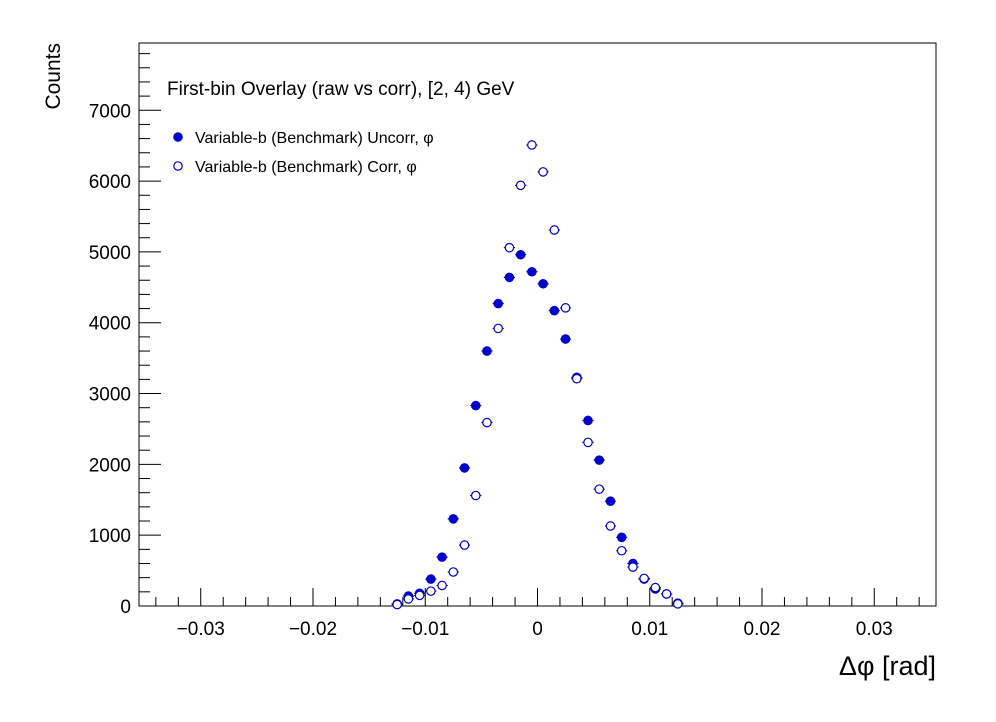 Image resolution: width=996 pixels, height=722 pixels. Describe the element at coordinates (110, 182) in the screenshot. I see `y-tick-label: 6000` at that location.